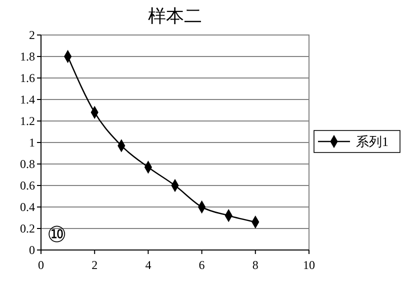 The height and width of the screenshot is (285, 406). Describe the element at coordinates (27, 99) in the screenshot. I see `y-tick-label: 1.4` at that location.